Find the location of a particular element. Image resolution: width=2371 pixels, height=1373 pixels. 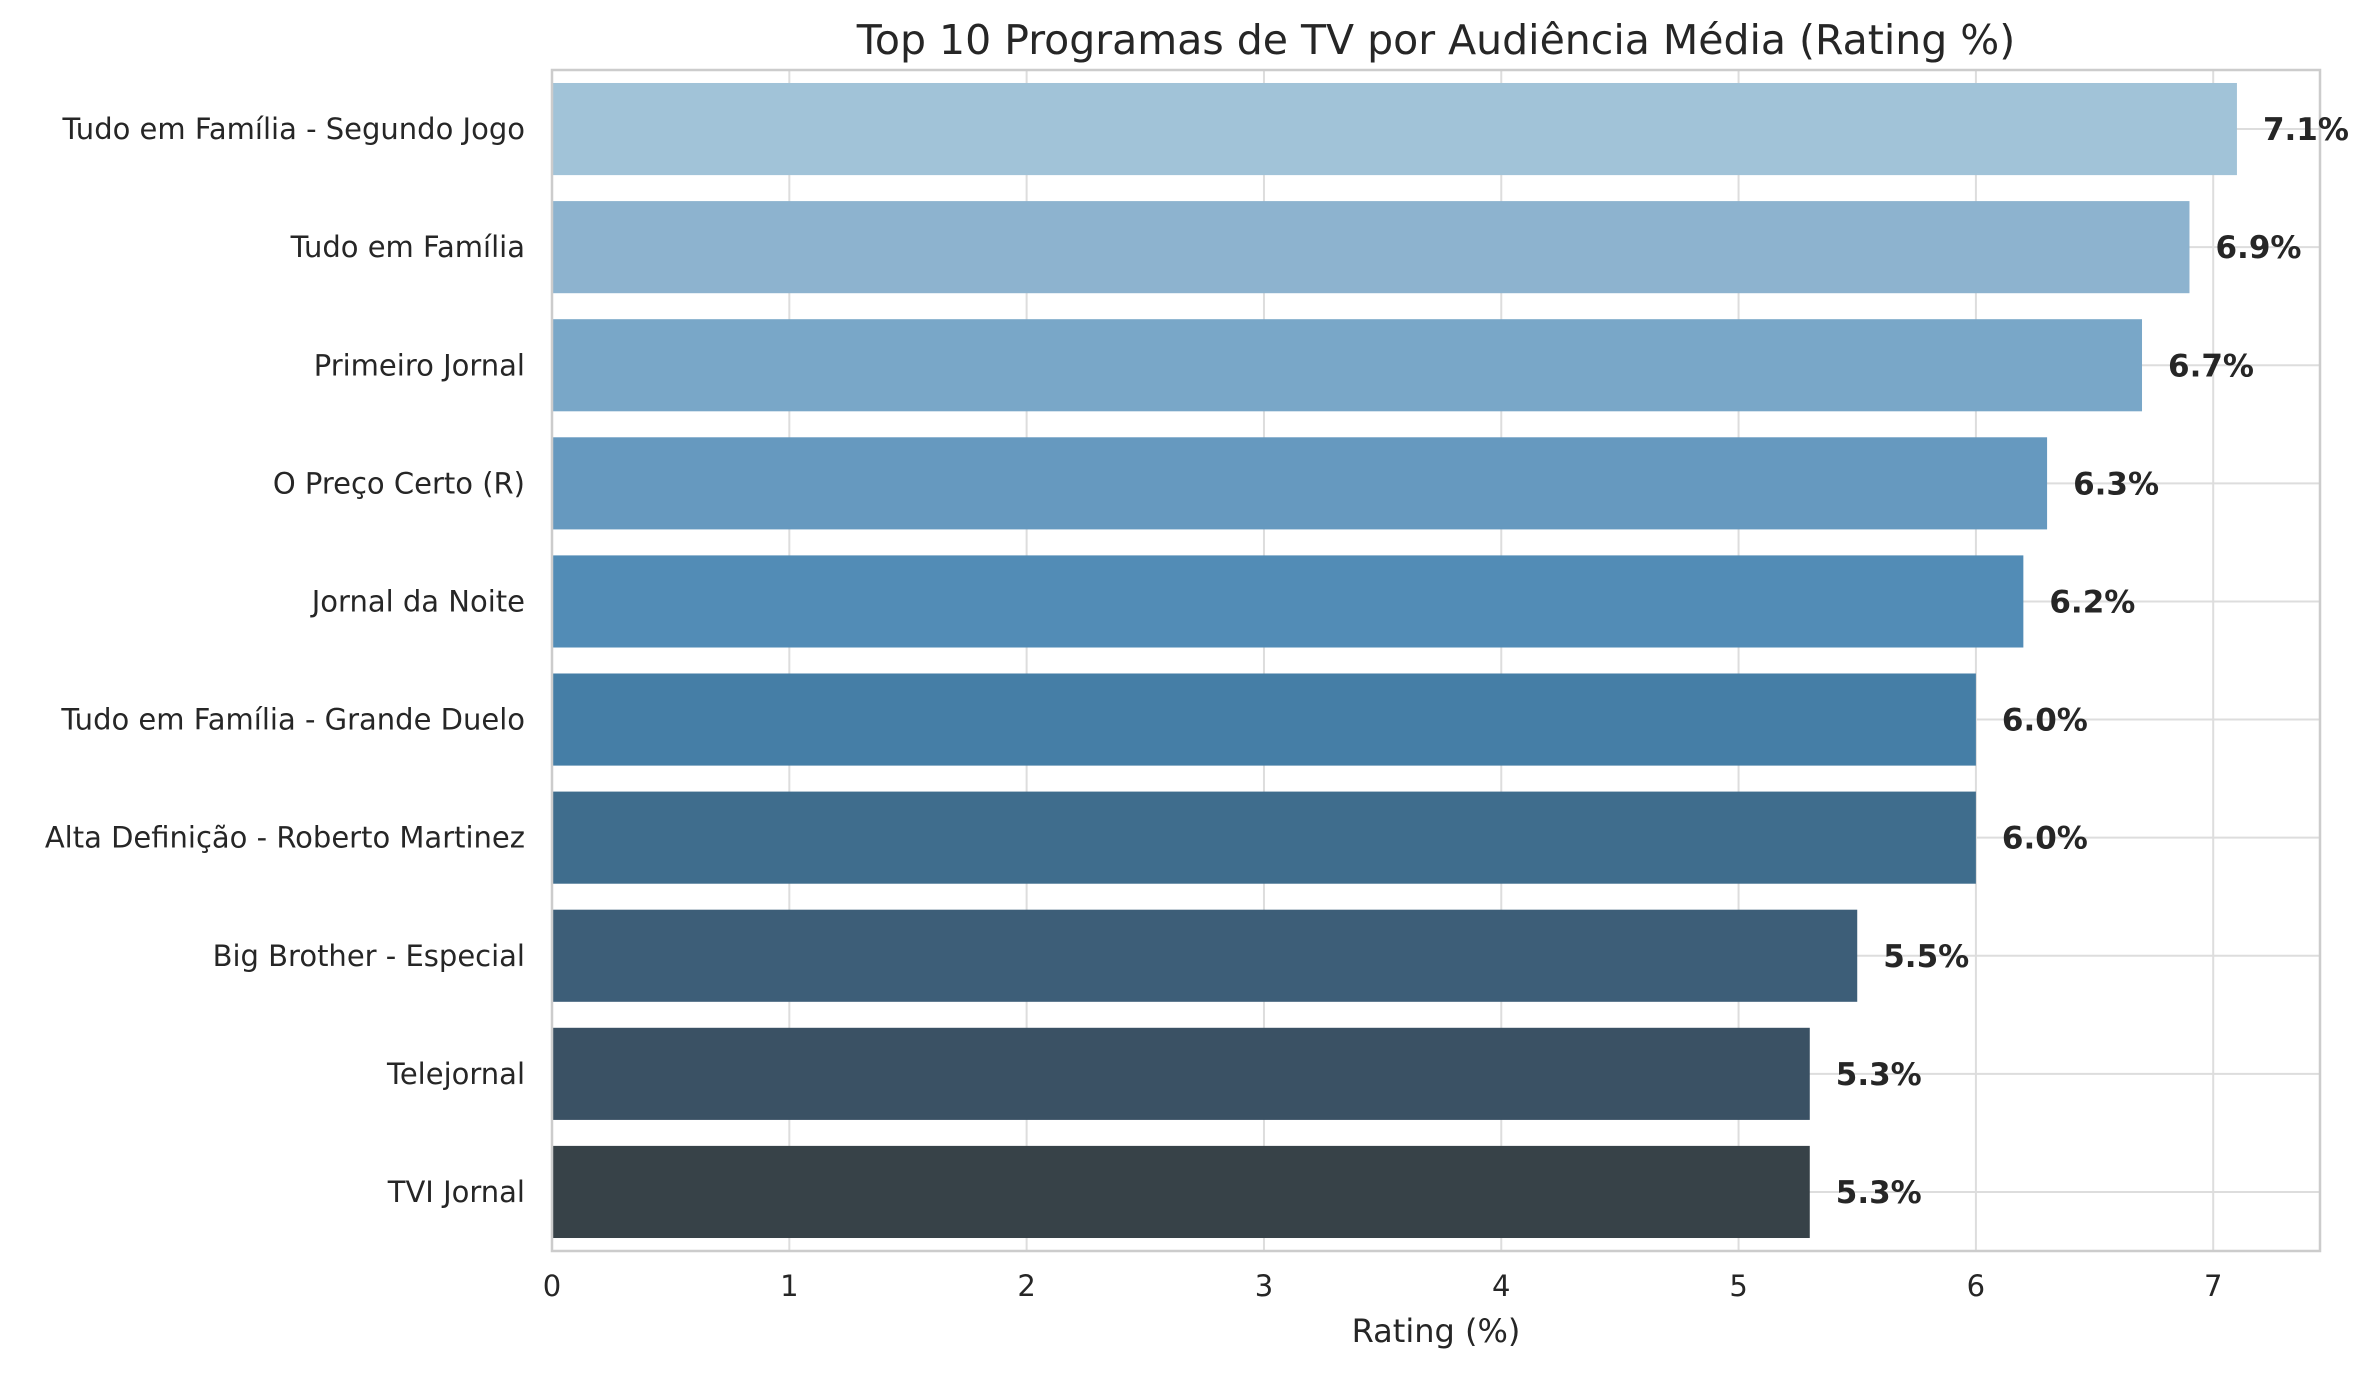

y-tick-label: Tudo em Família - Grande Duelo is located at coordinates (292, 720).